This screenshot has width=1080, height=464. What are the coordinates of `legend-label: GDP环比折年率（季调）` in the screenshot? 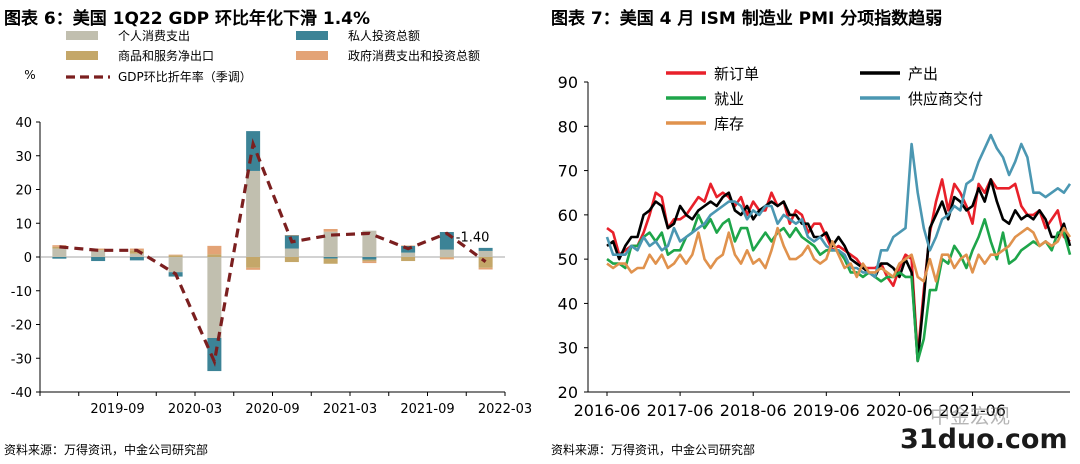 It's located at (185, 76).